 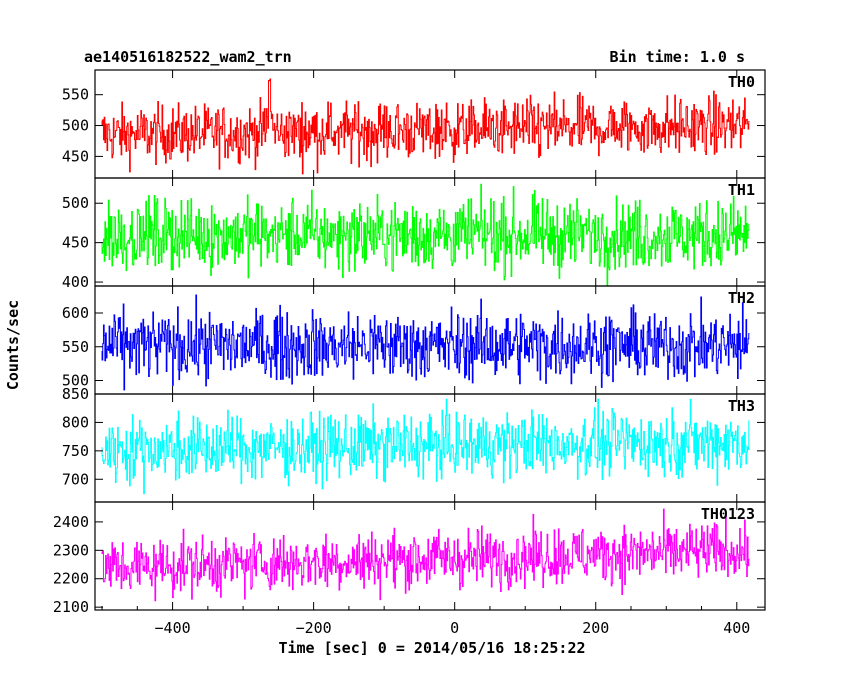 I want to click on panel-th1: 400 450 500 TH1, so click(x=414, y=234).